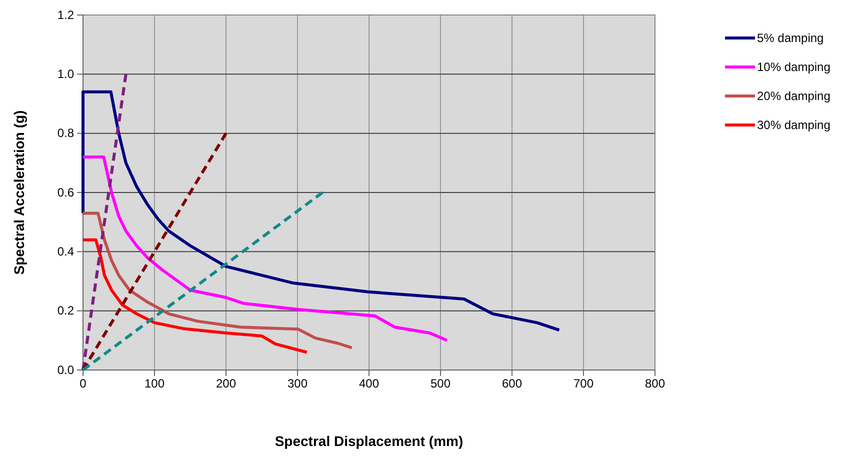 This screenshot has height=459, width=845. Describe the element at coordinates (440, 383) in the screenshot. I see `x-tick-label: 500` at that location.